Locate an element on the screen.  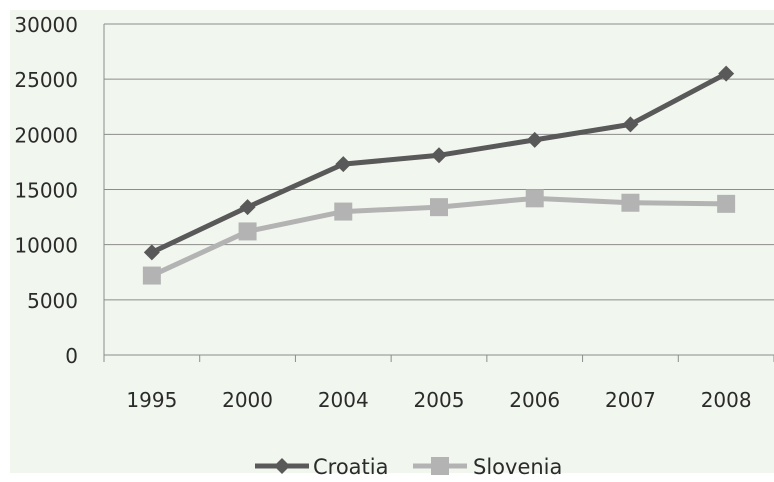
legend-marker-slovenia is located at coordinates (440, 466).